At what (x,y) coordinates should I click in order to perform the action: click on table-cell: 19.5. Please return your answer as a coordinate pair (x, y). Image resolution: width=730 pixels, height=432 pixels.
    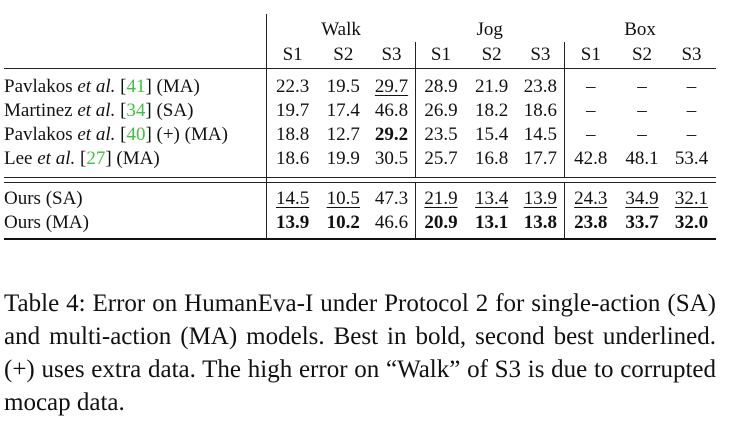
    Looking at the image, I should click on (343, 86).